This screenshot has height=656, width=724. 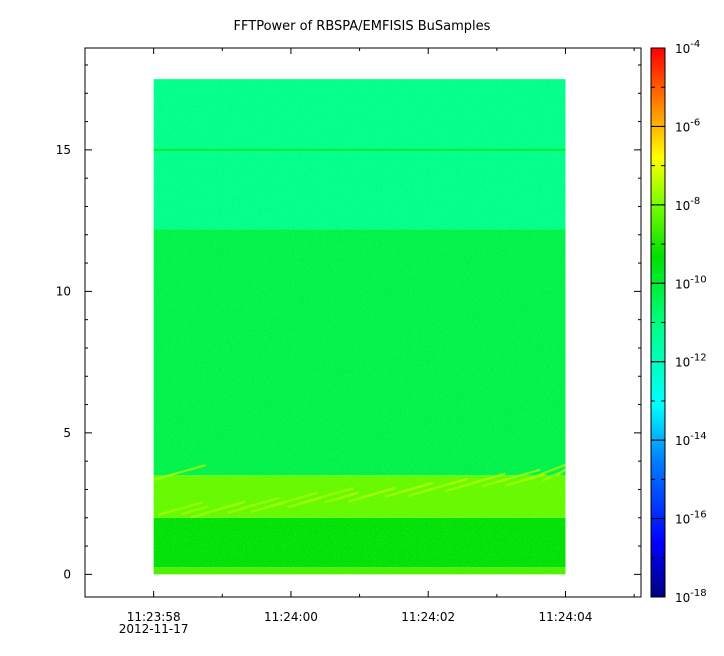 I want to click on colorbar-tick-label: 10⁻¹², so click(x=691, y=361).